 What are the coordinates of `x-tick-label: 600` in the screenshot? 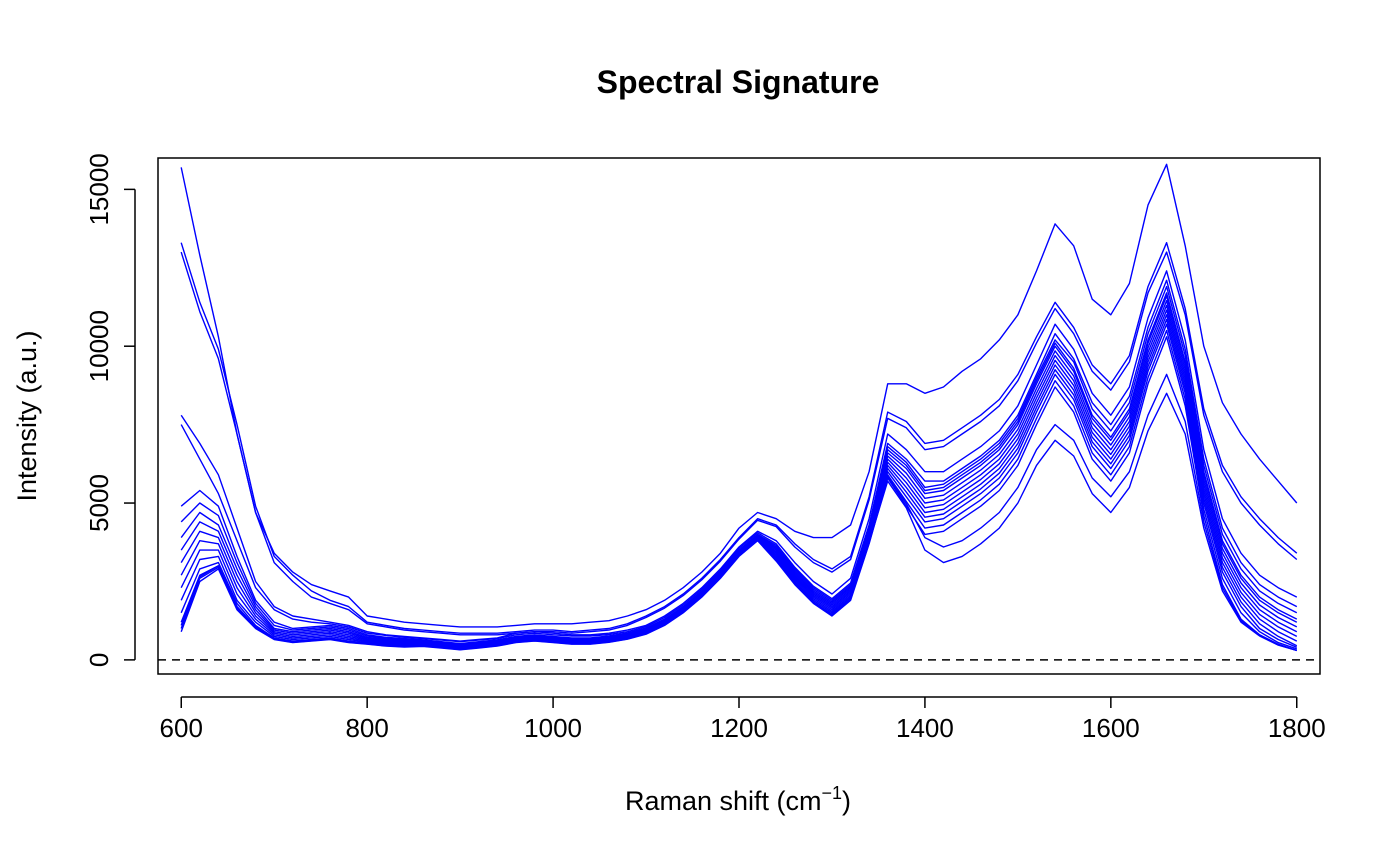 It's located at (181, 728).